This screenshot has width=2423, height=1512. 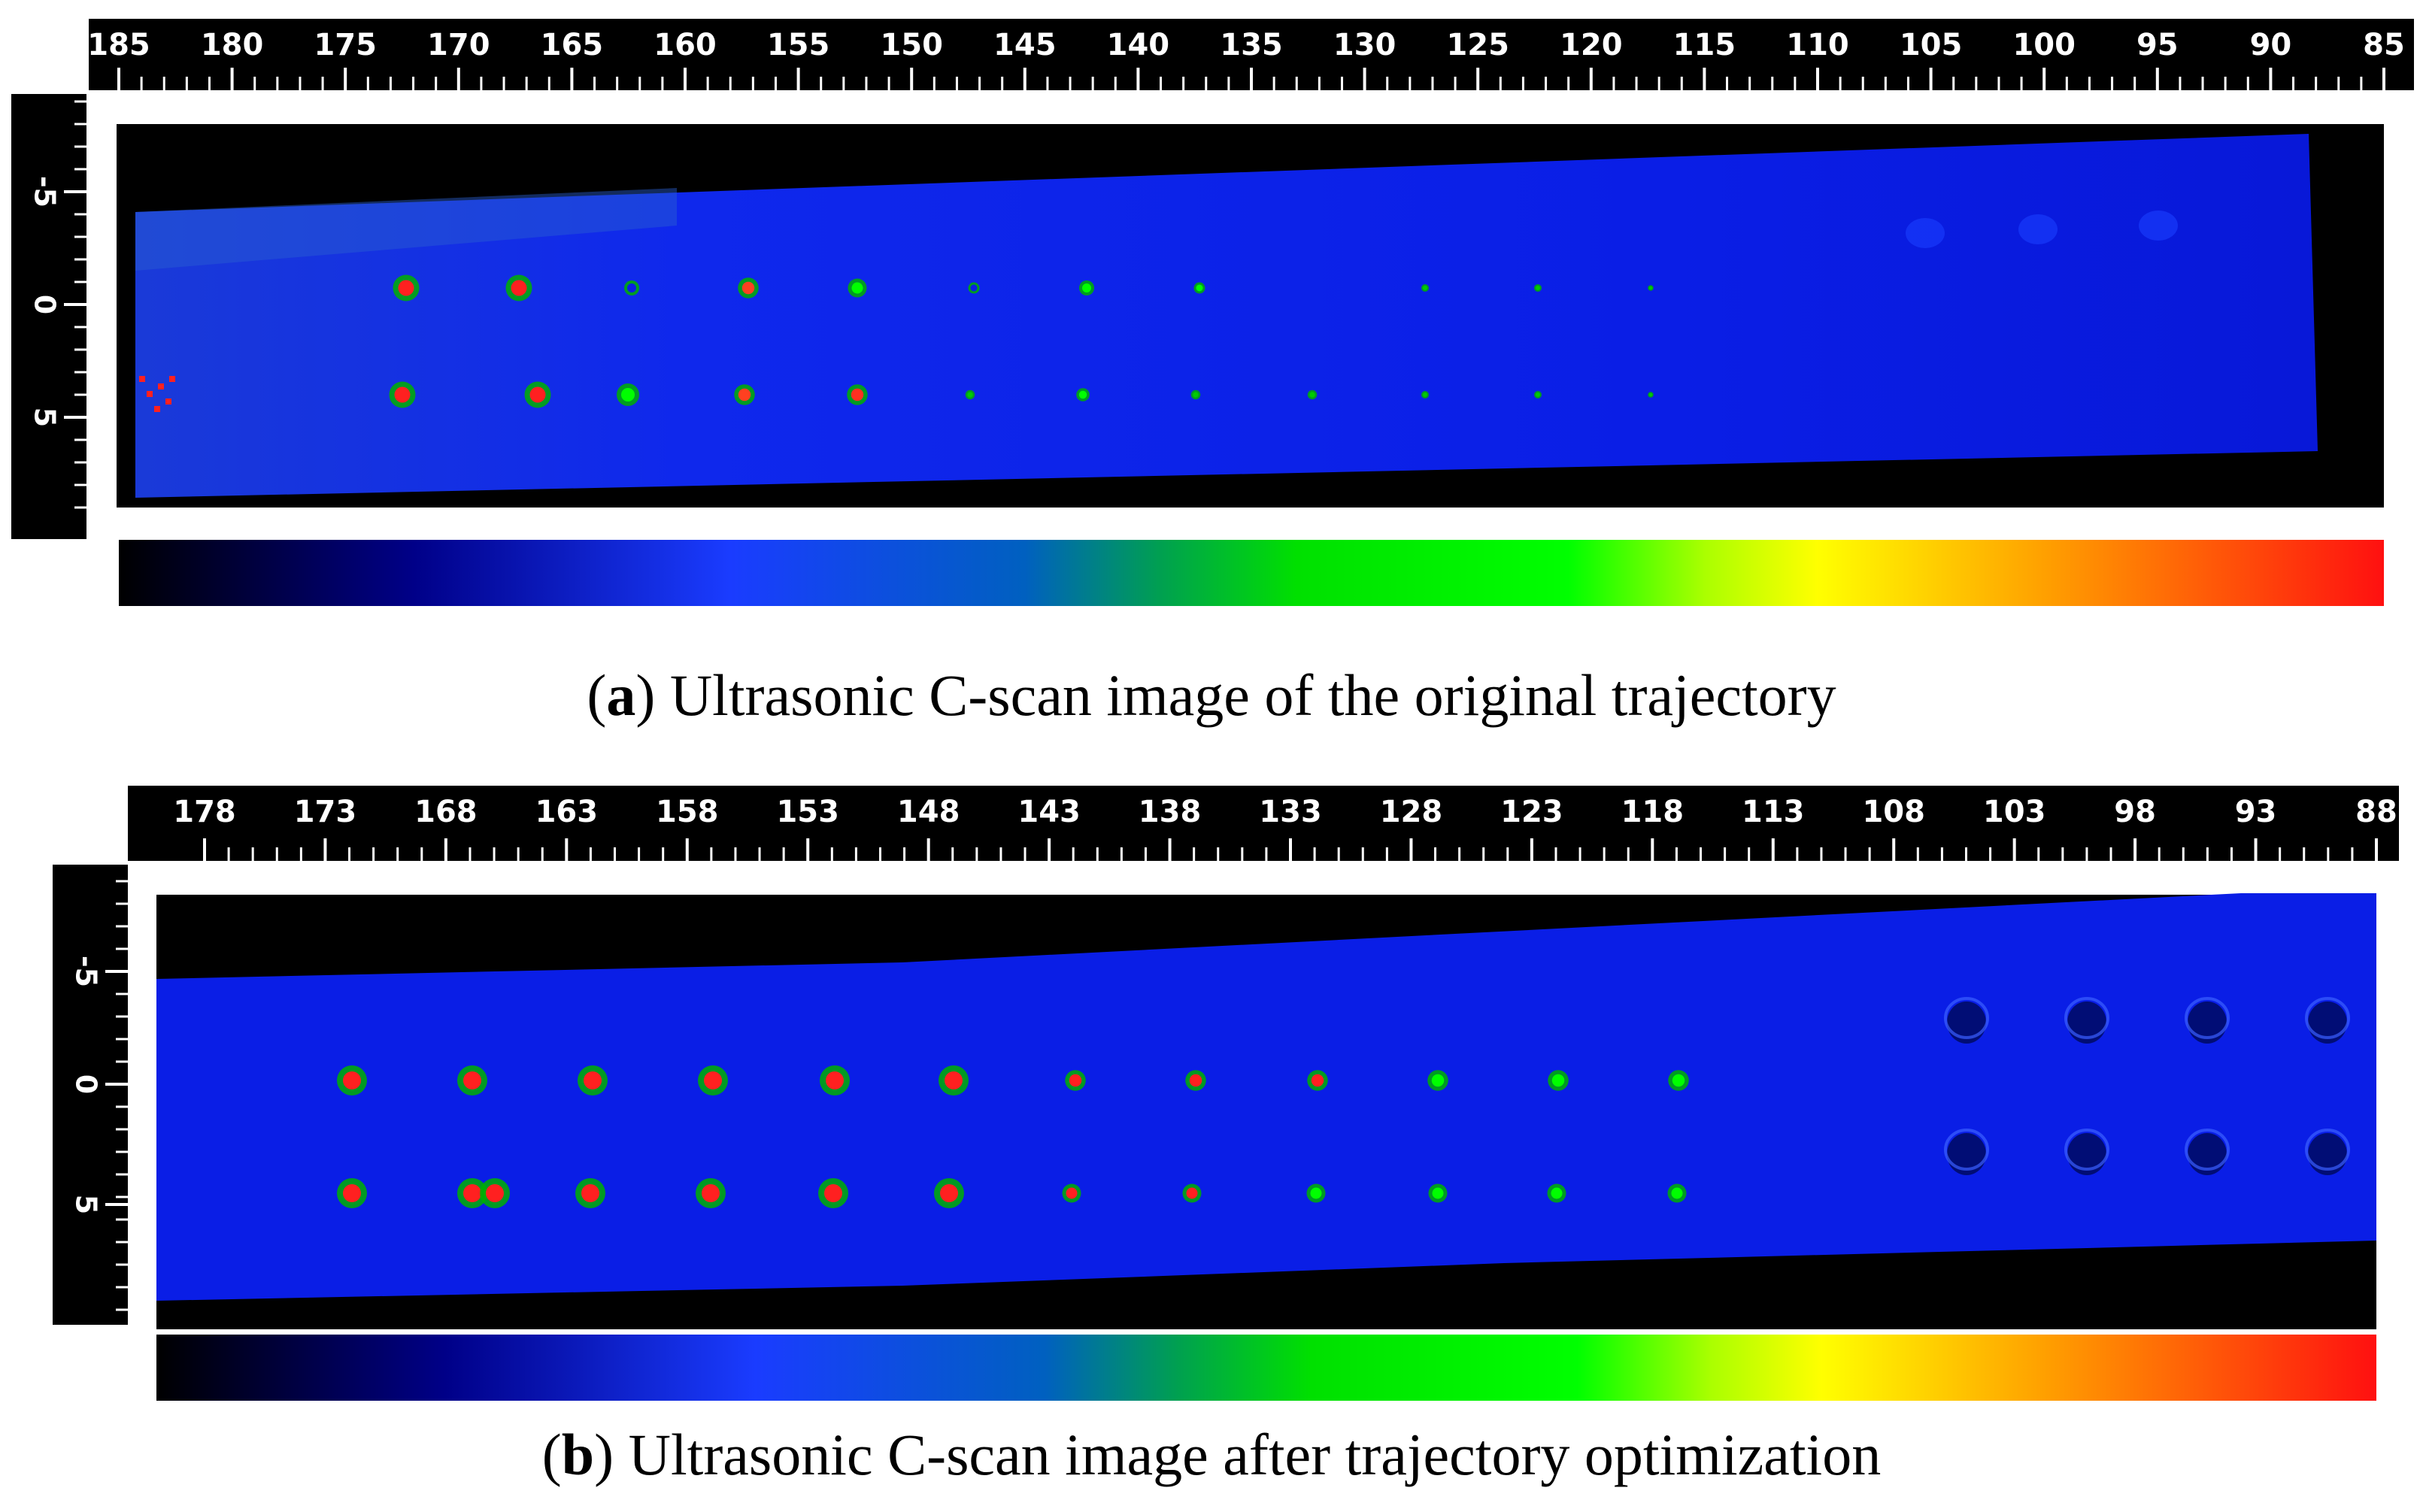 What do you see at coordinates (1025, 45) in the screenshot?
I see `x-tick-label: 145` at bounding box center [1025, 45].